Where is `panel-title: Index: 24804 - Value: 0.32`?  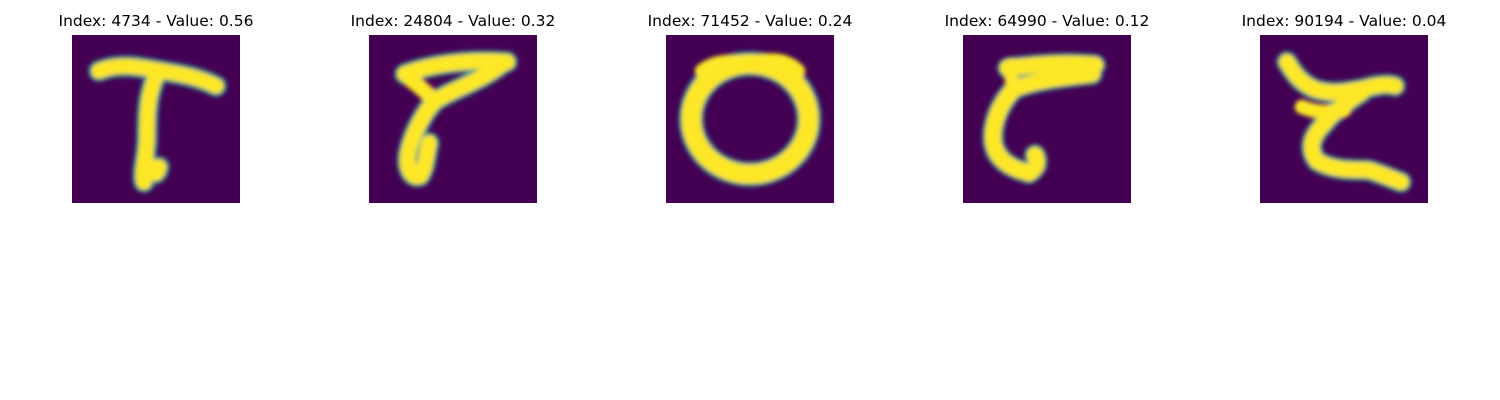
panel-title: Index: 24804 - Value: 0.32 is located at coordinates (453, 21).